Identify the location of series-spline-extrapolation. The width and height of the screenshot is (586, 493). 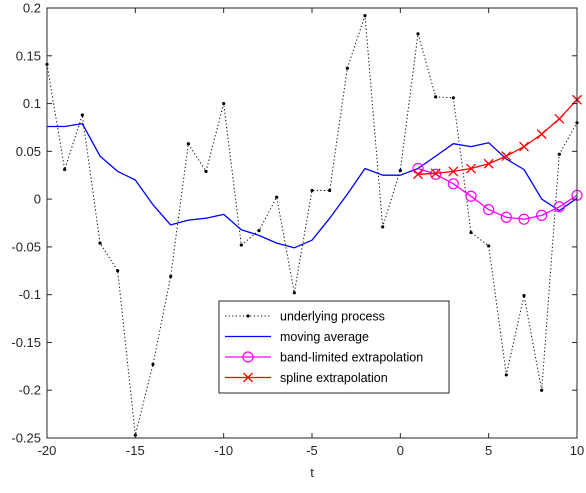
(497, 137).